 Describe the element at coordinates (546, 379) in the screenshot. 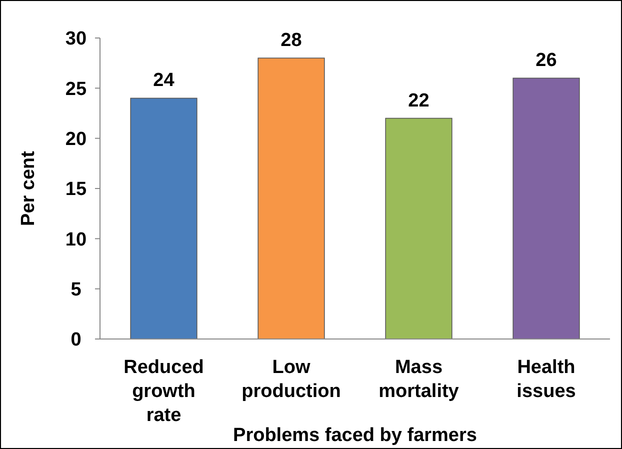

I see `x-tick-label: Health issues` at that location.